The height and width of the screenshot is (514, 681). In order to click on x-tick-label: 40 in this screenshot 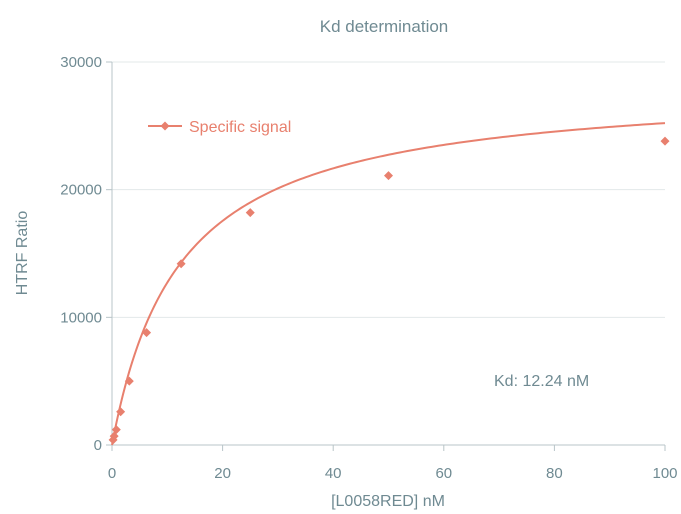, I will do `click(333, 473)`.